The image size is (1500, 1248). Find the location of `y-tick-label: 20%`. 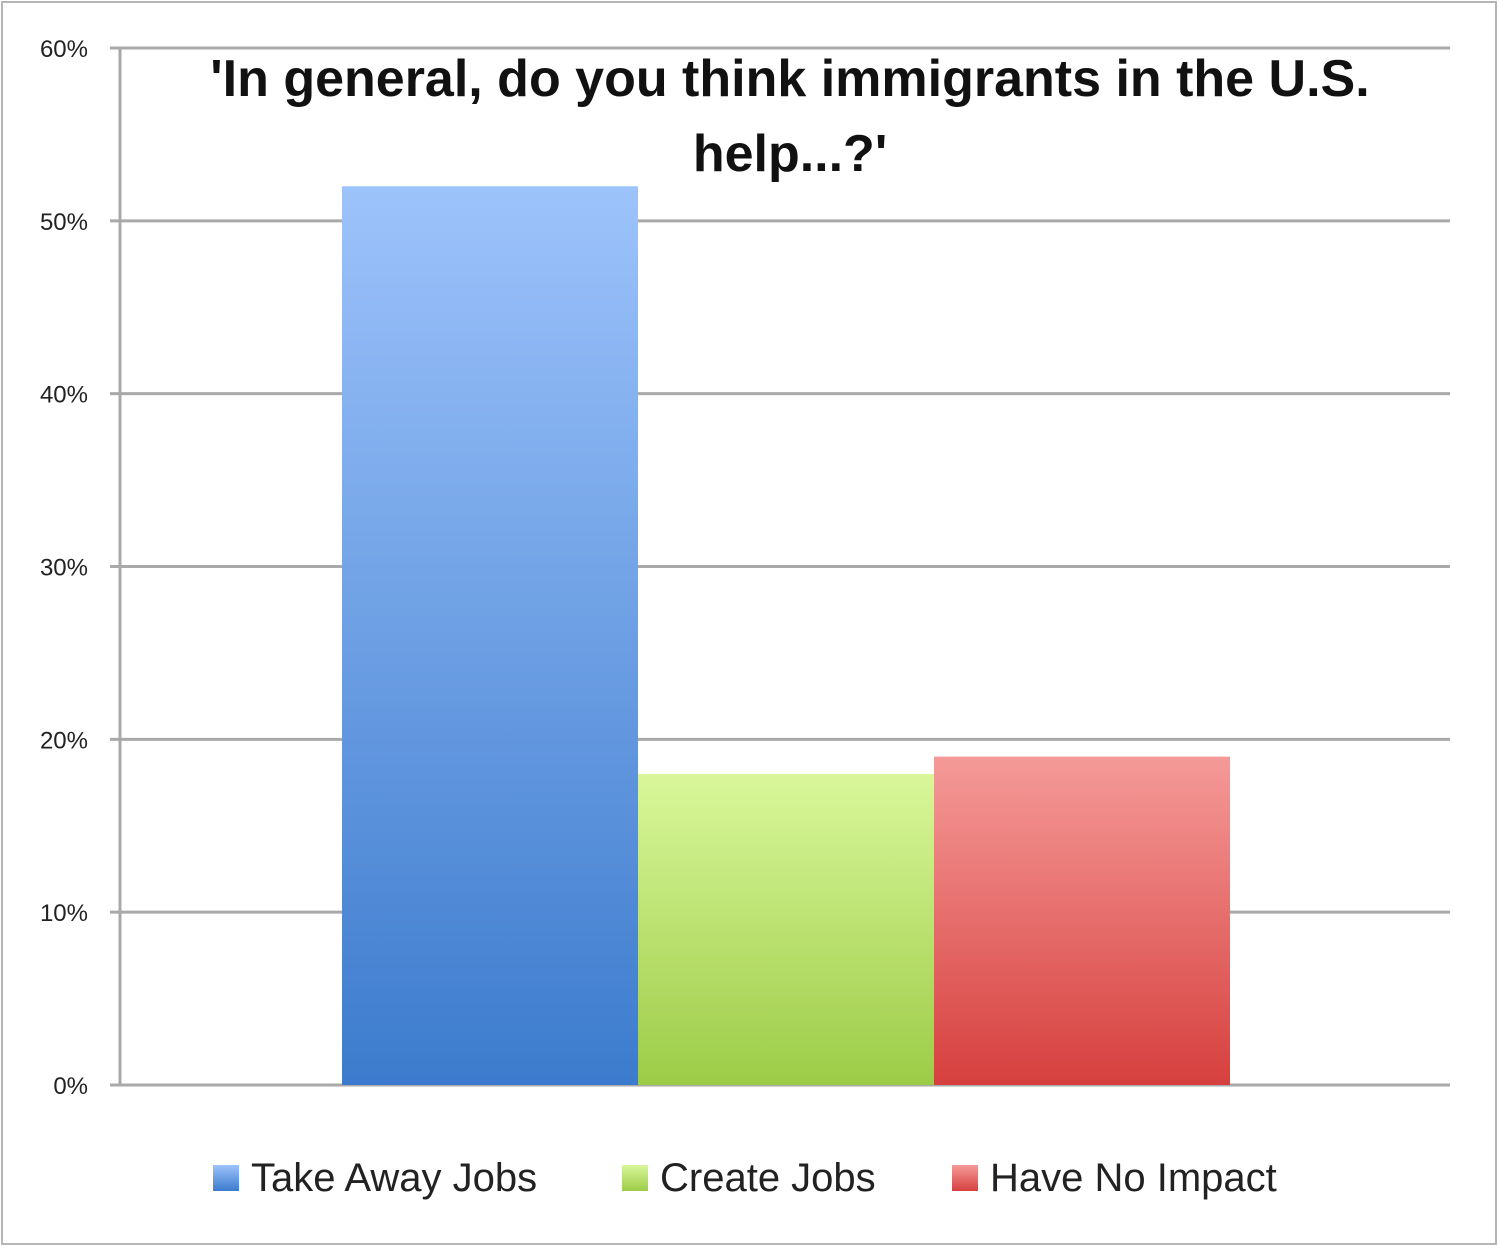

y-tick-label: 20% is located at coordinates (64, 740).